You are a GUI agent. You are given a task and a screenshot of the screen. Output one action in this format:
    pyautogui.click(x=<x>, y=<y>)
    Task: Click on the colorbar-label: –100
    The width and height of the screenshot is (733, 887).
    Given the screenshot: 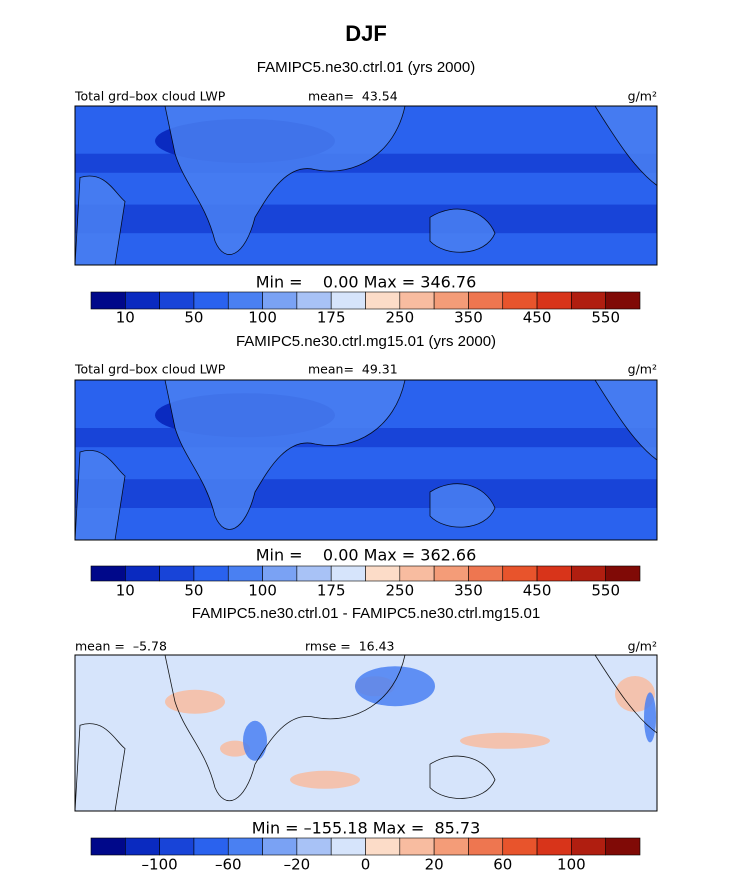 What is the action you would take?
    pyautogui.click(x=160, y=865)
    